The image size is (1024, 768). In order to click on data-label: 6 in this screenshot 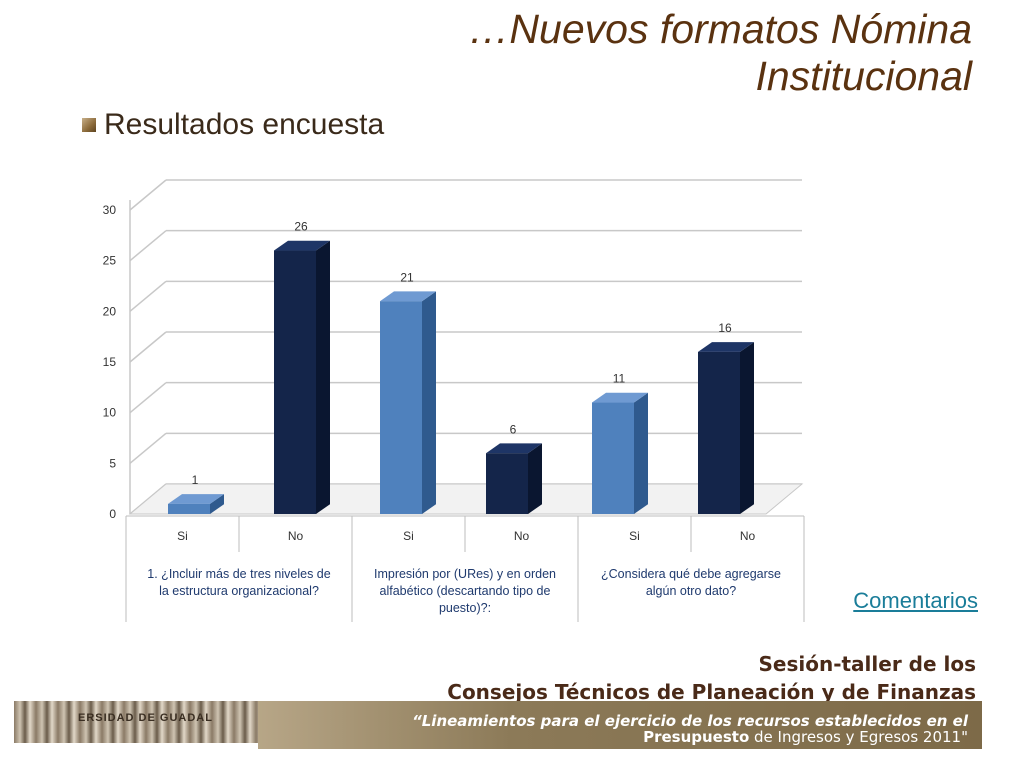, I will do `click(513, 429)`.